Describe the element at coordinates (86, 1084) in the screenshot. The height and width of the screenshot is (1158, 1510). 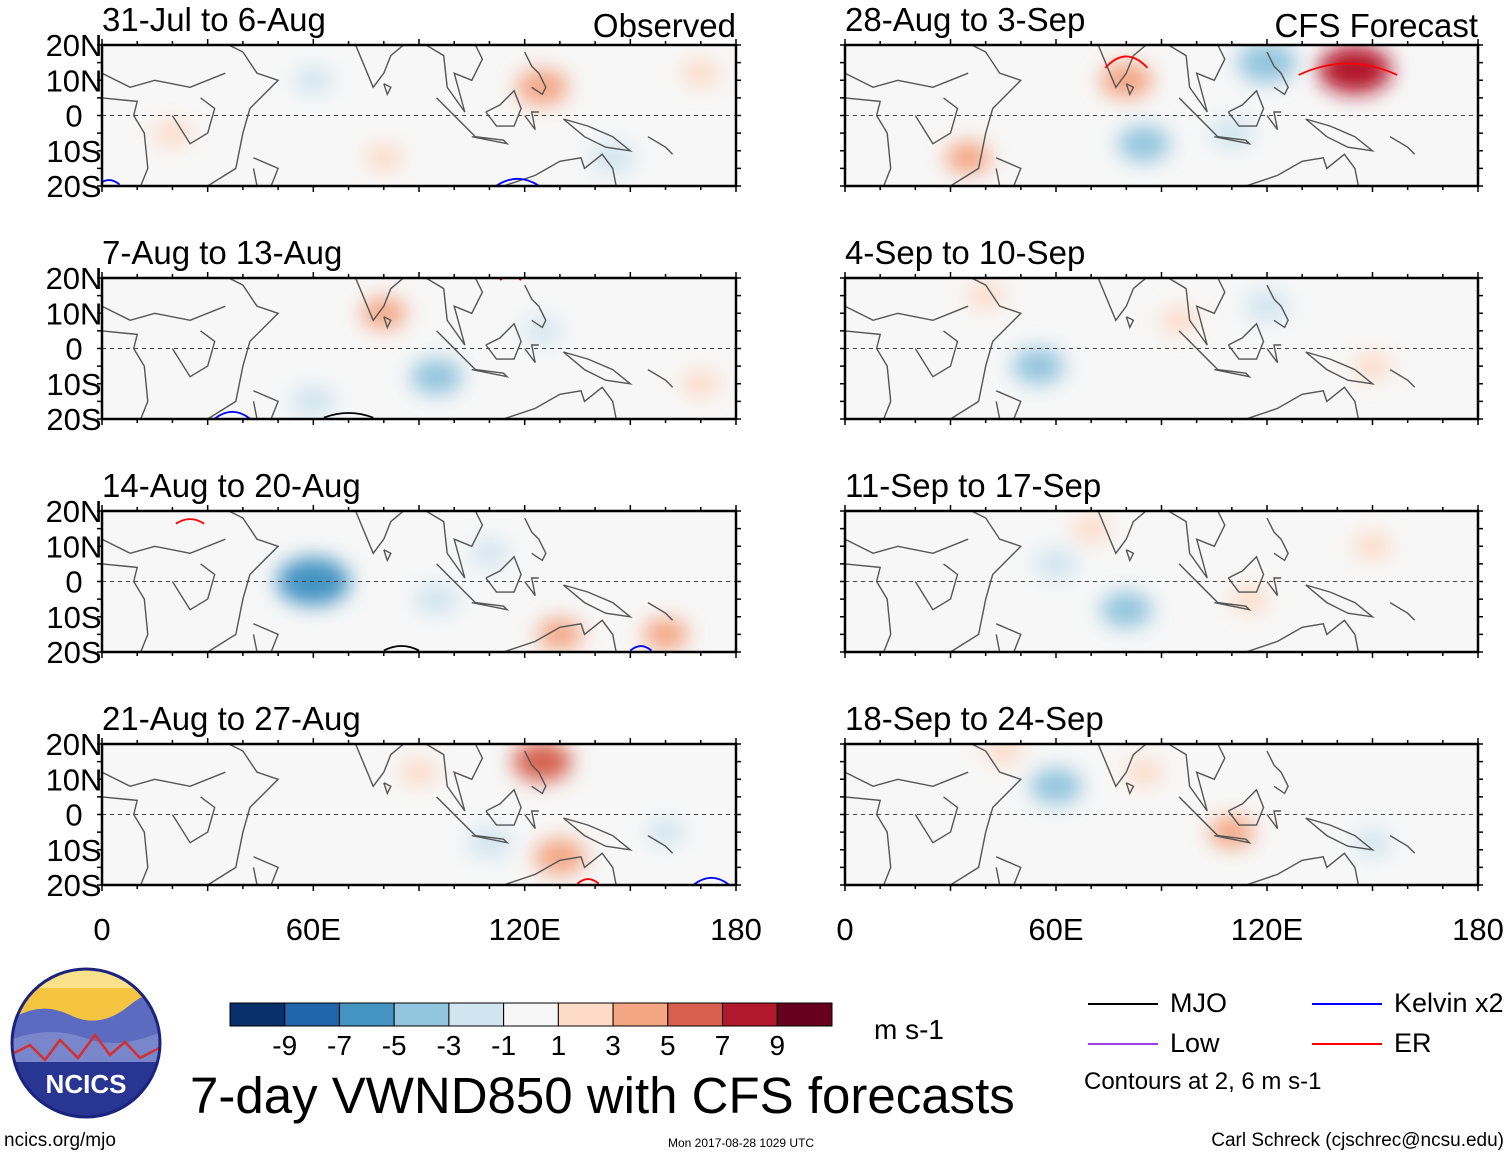
I see `ncics-logo-text: NCICS` at that location.